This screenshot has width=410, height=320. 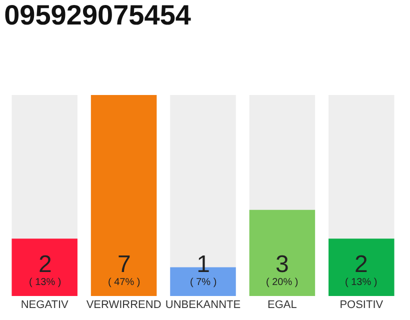 What do you see at coordinates (124, 269) in the screenshot?
I see `data-label: 7 ( 47% )` at bounding box center [124, 269].